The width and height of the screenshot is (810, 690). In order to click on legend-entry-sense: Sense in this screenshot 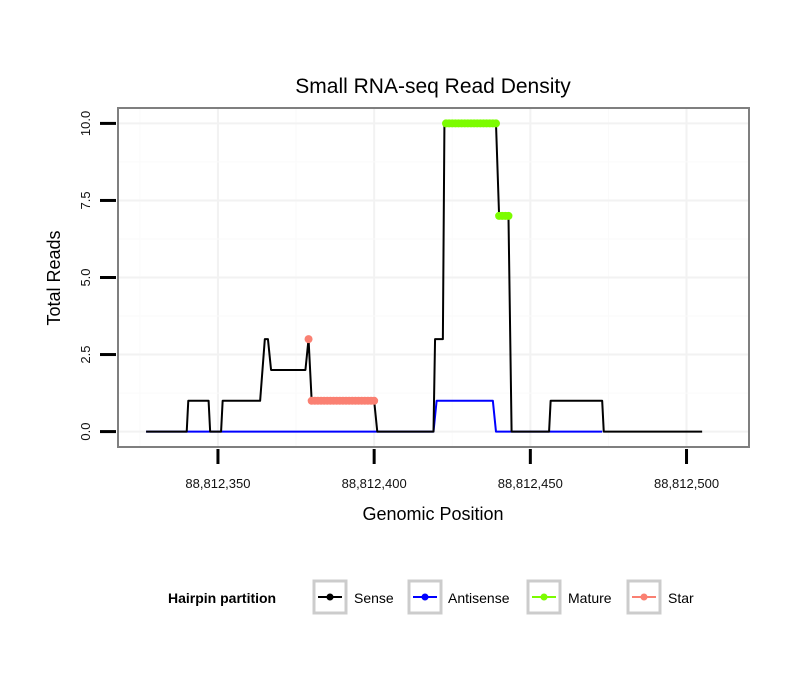, I will do `click(353, 597)`.